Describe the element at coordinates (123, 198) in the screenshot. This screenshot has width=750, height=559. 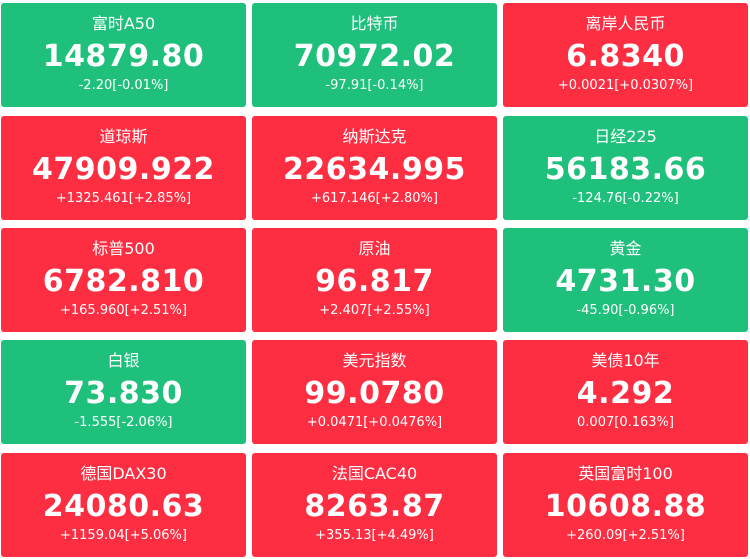
I see `market-change: +1325.461[+2.85%]` at that location.